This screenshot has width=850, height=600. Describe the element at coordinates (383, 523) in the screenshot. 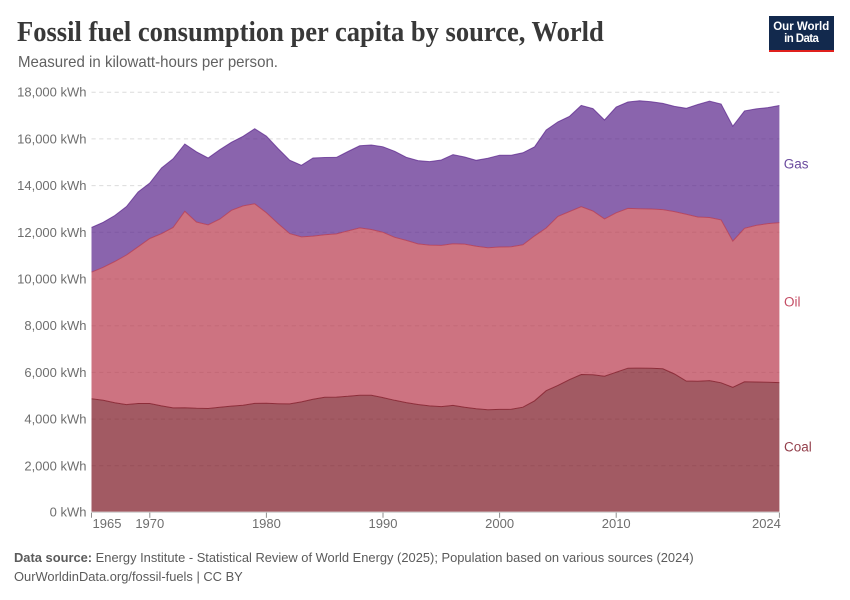

I see `svg-text: 1990` at that location.